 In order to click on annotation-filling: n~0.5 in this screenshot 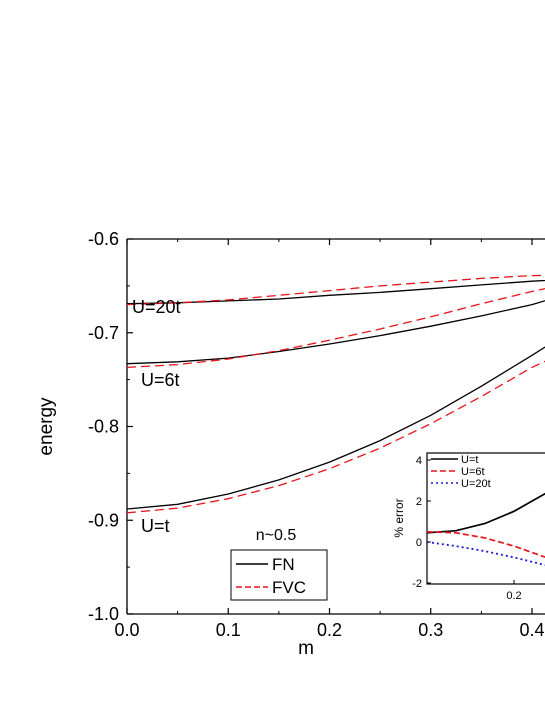, I will do `click(276, 535)`.